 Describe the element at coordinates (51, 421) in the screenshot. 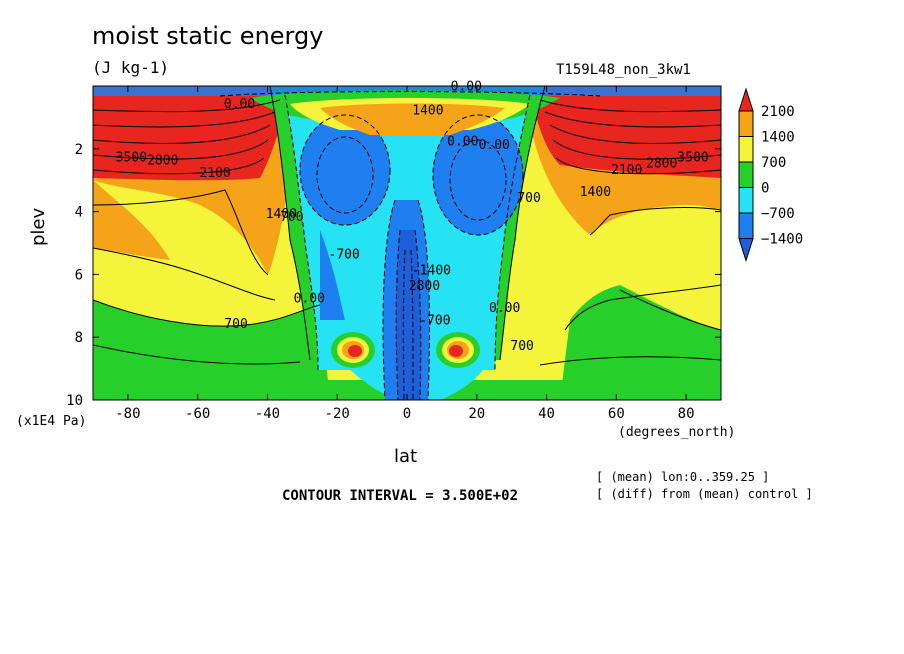

I see `y-axis-unit: (x1E4 Pa)` at that location.